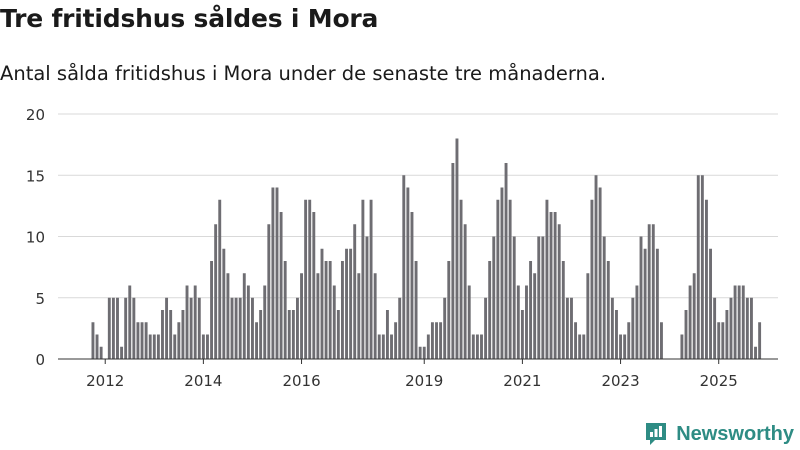 The image size is (800, 450). Describe the element at coordinates (35, 238) in the screenshot. I see `y-tick-label: 10` at that location.